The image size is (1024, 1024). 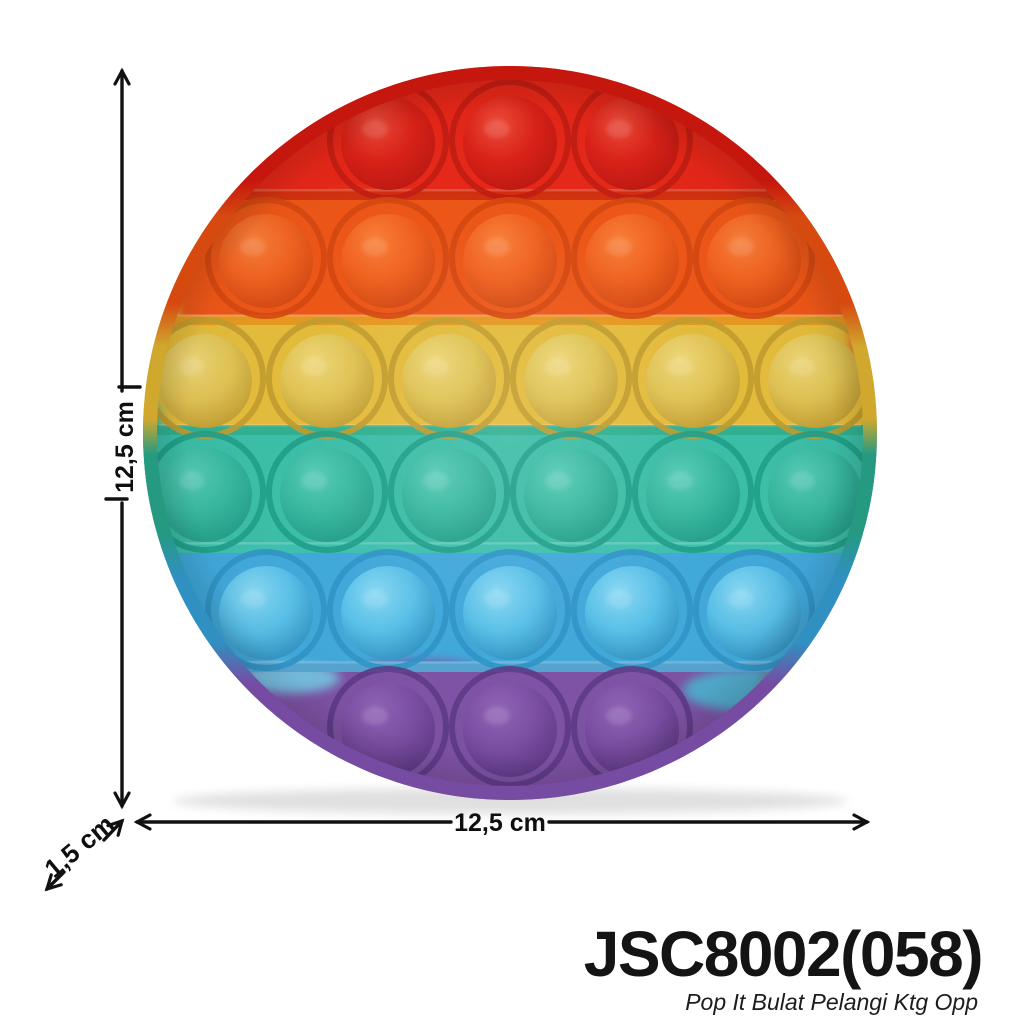 I want to click on depth-arrow-upper, so click(x=113, y=830).